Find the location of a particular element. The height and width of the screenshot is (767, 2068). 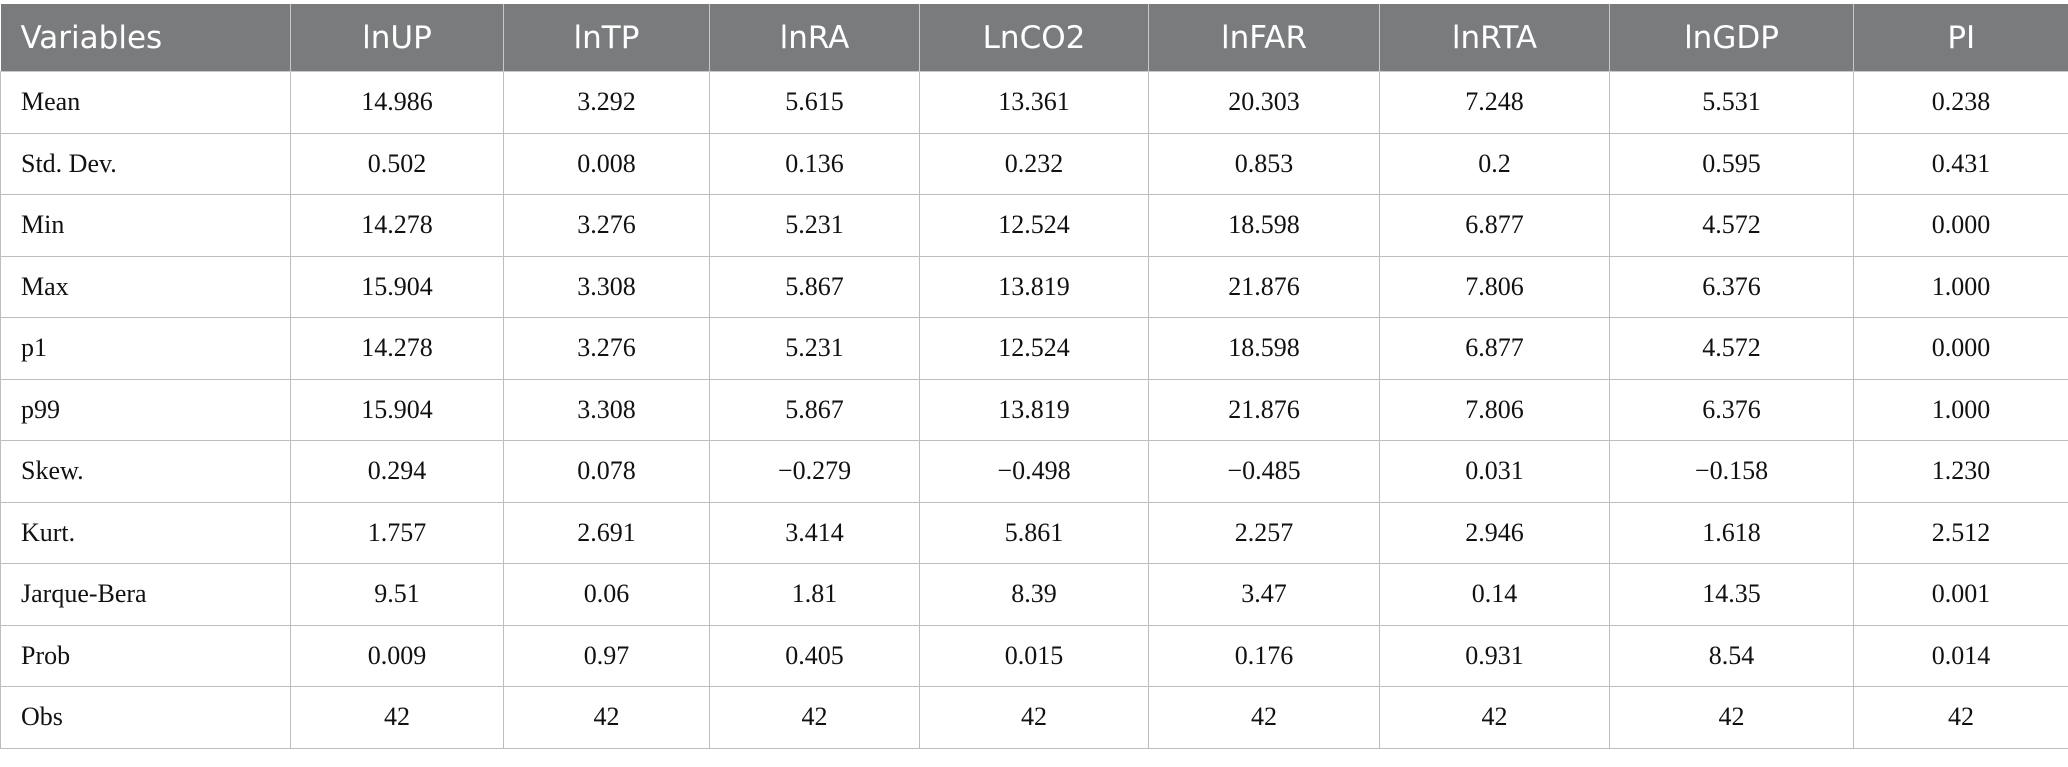

table-cell: 0.294 is located at coordinates (397, 471).